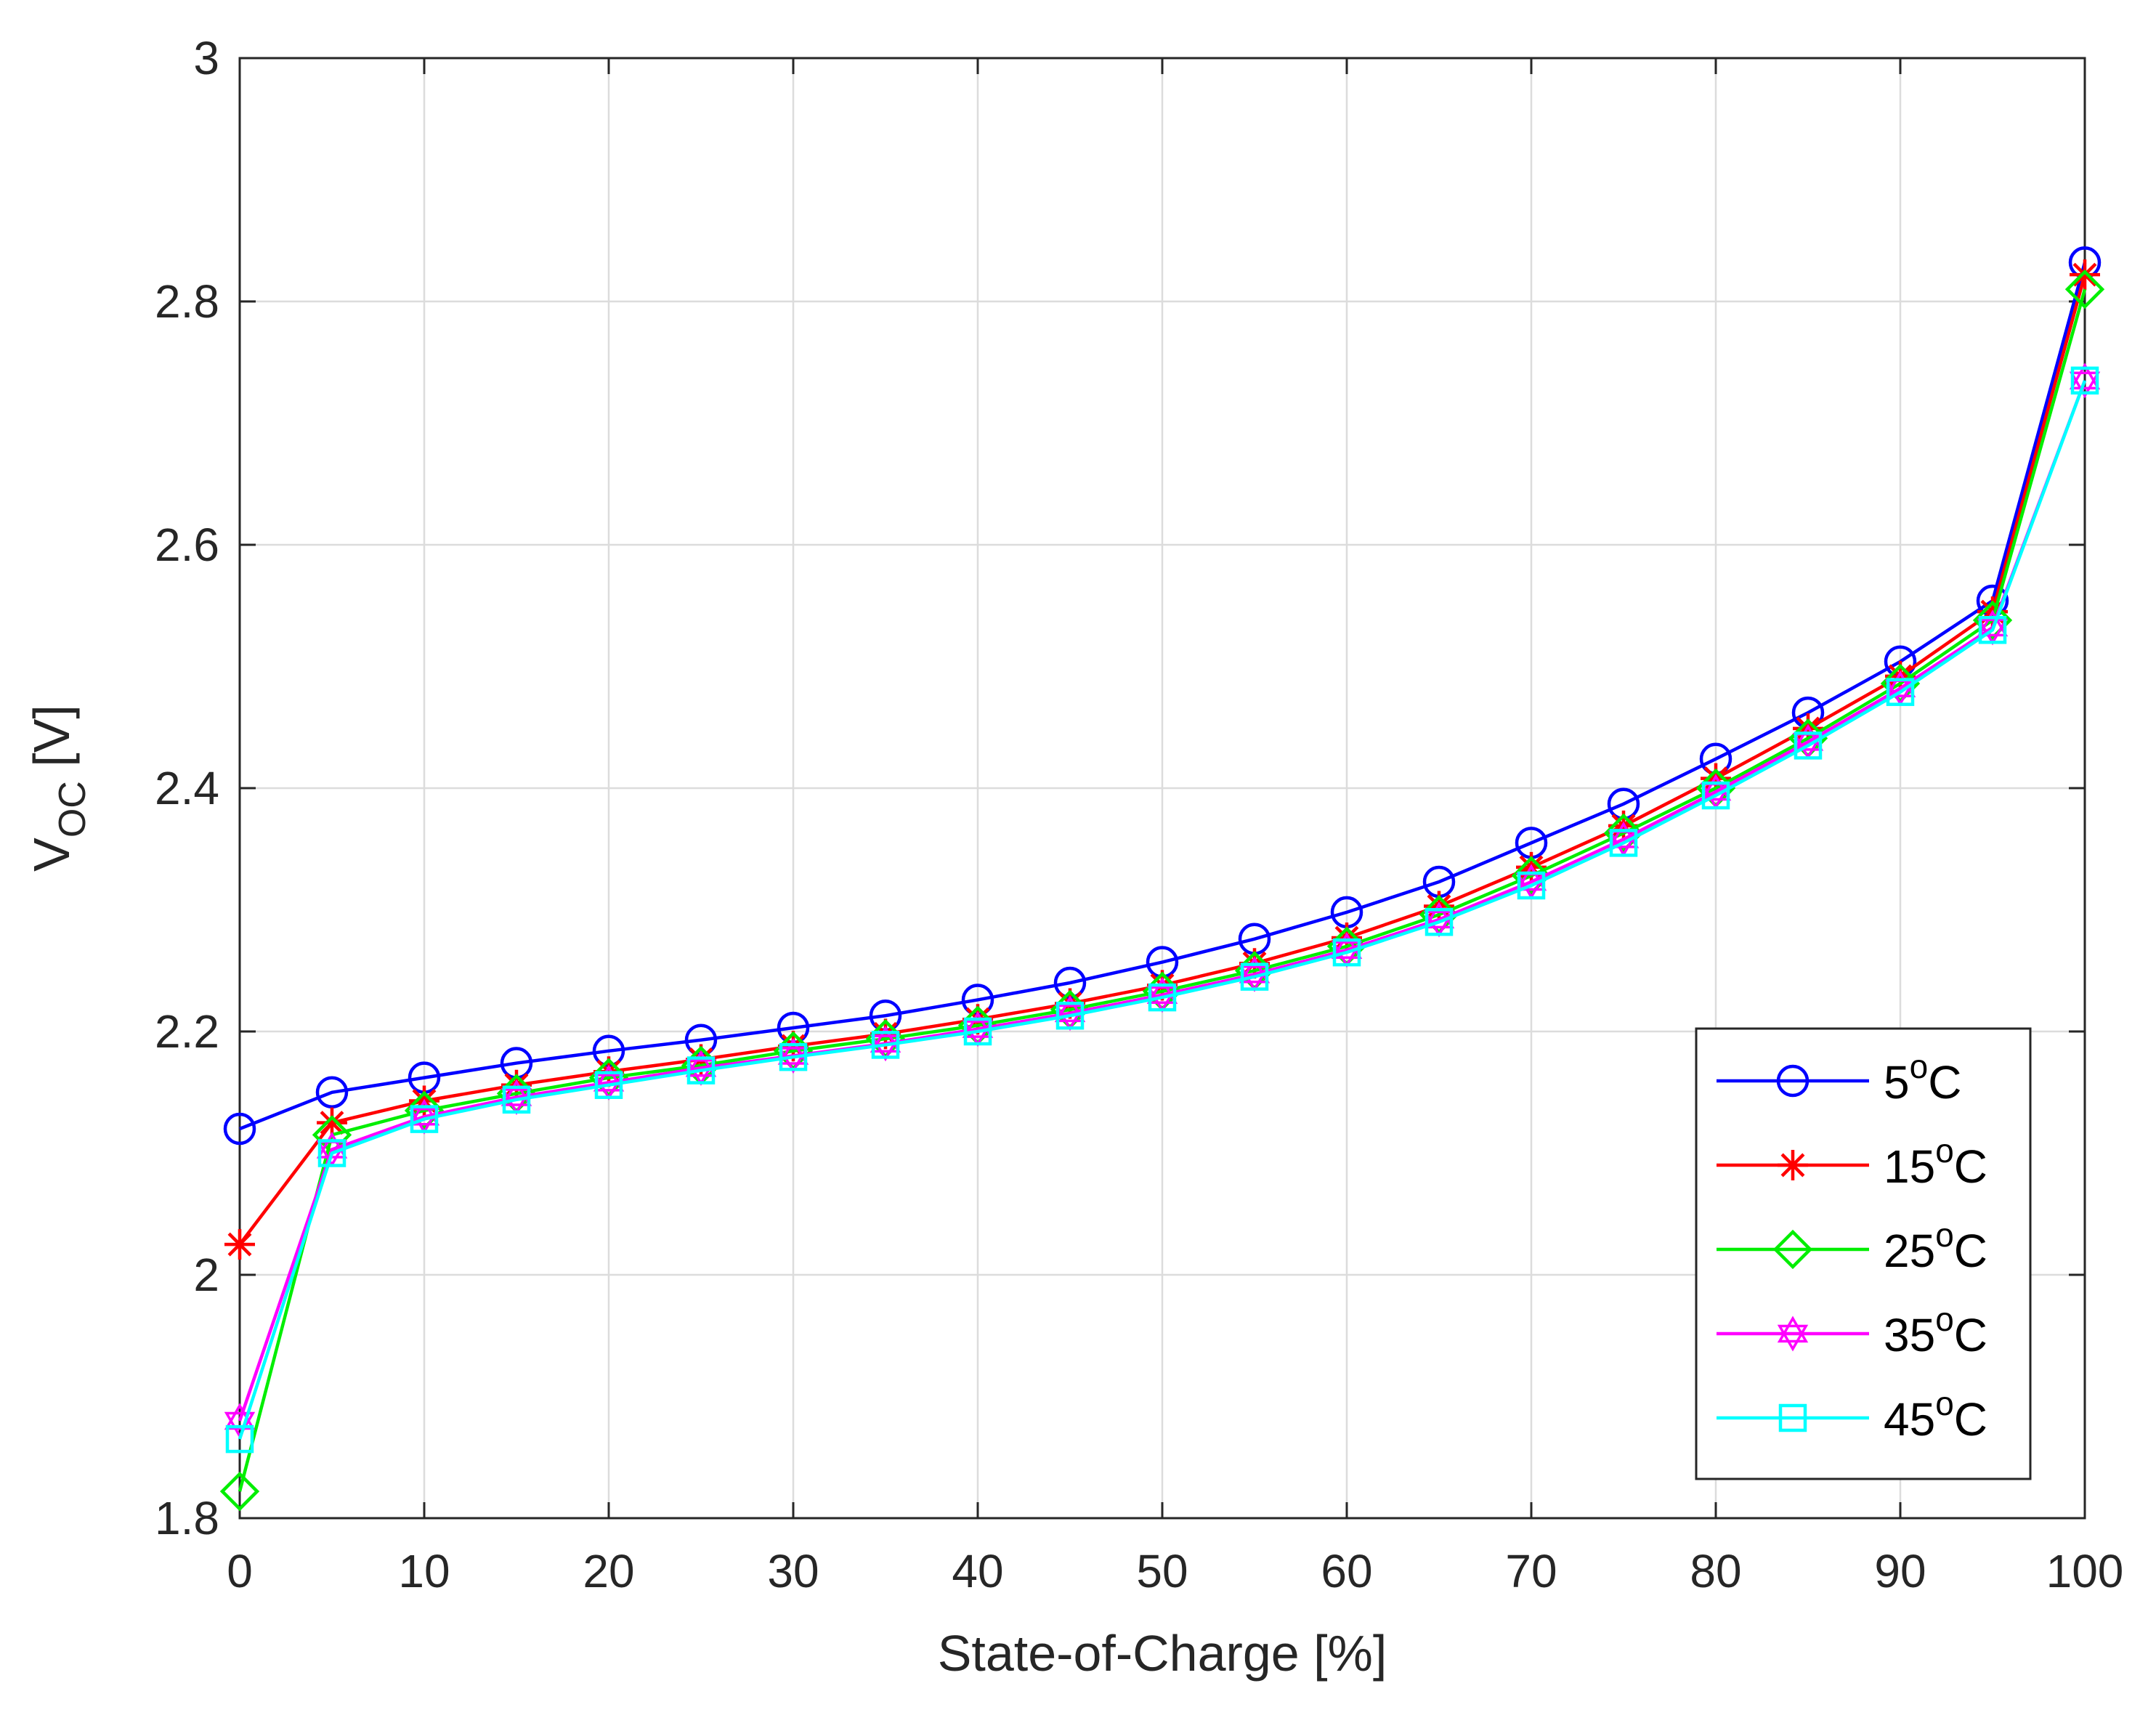  Describe the element at coordinates (1162, 1653) in the screenshot. I see `x-axis-label: State-of-Charge [%]` at that location.